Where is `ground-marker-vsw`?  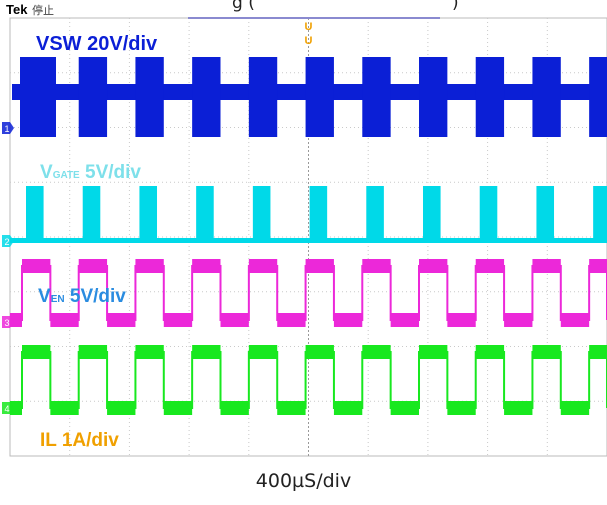 ground-marker-vsw is located at coordinates (8, 128).